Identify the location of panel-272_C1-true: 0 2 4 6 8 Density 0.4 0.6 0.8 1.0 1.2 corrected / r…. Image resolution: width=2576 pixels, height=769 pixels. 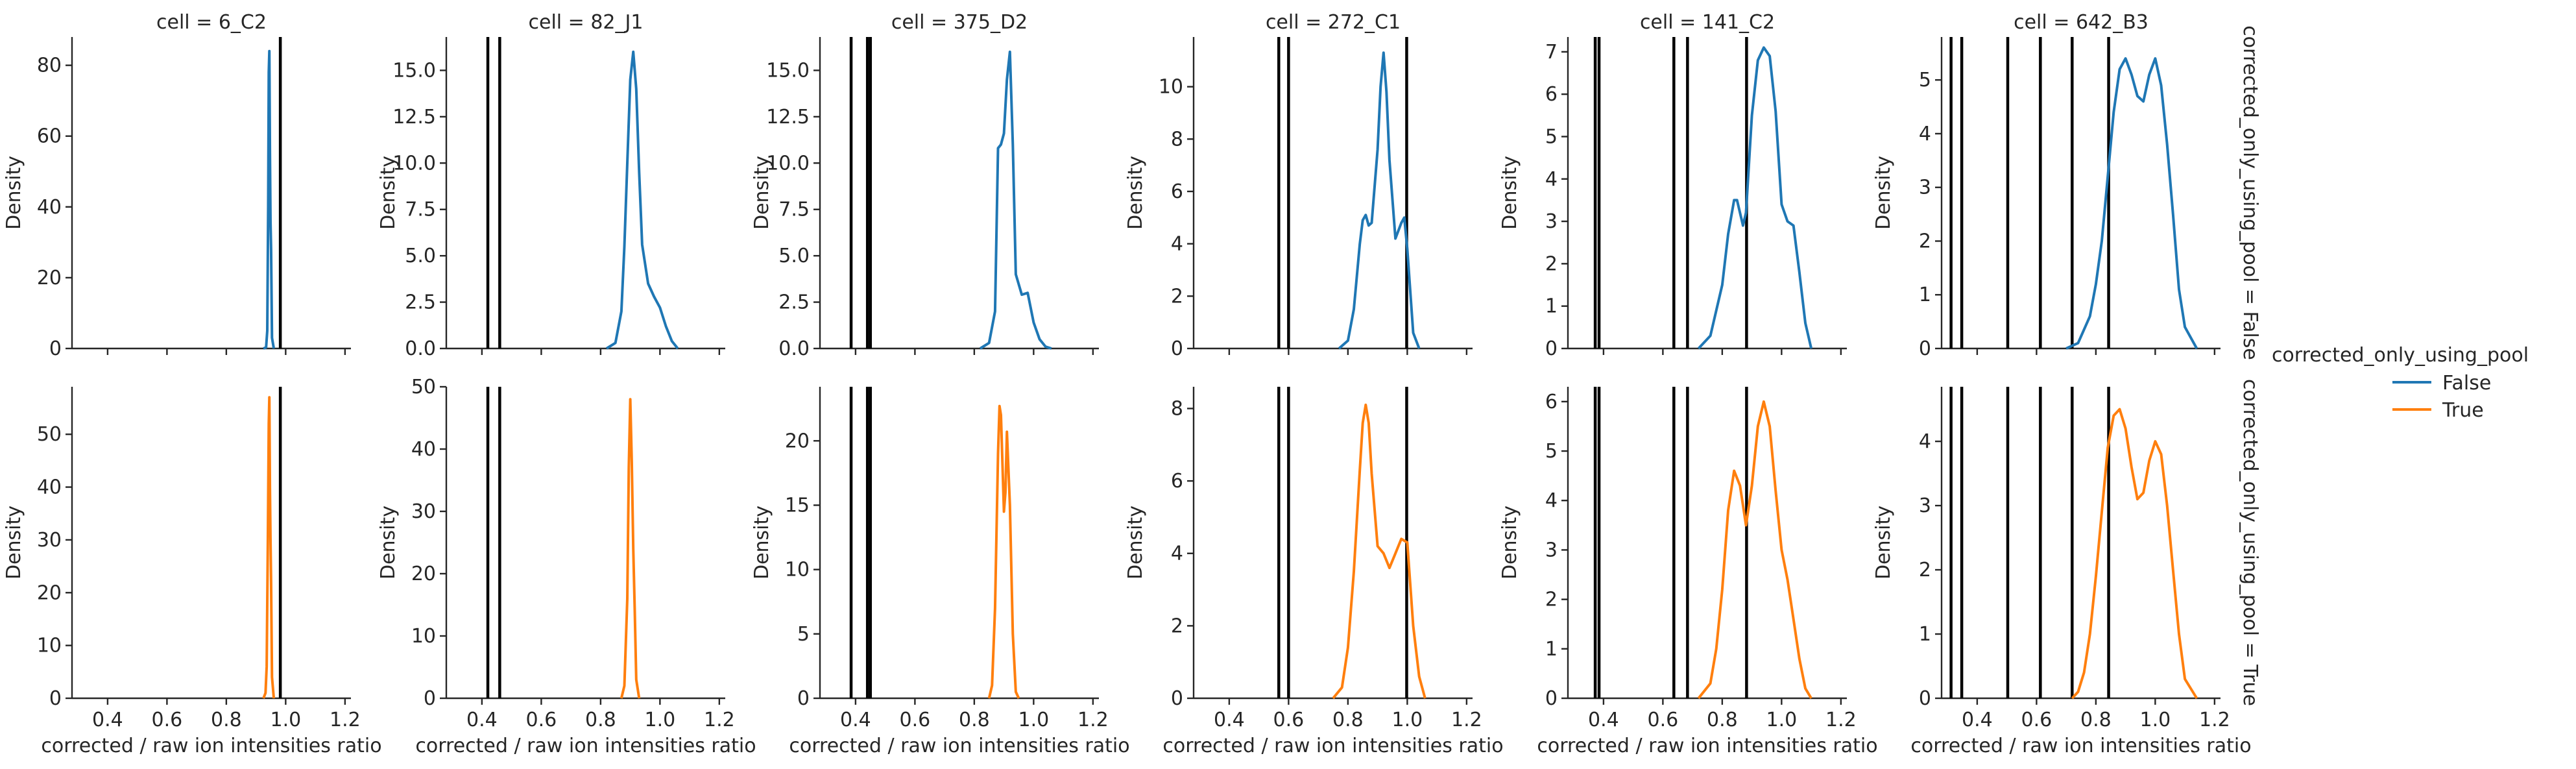
(1314, 572).